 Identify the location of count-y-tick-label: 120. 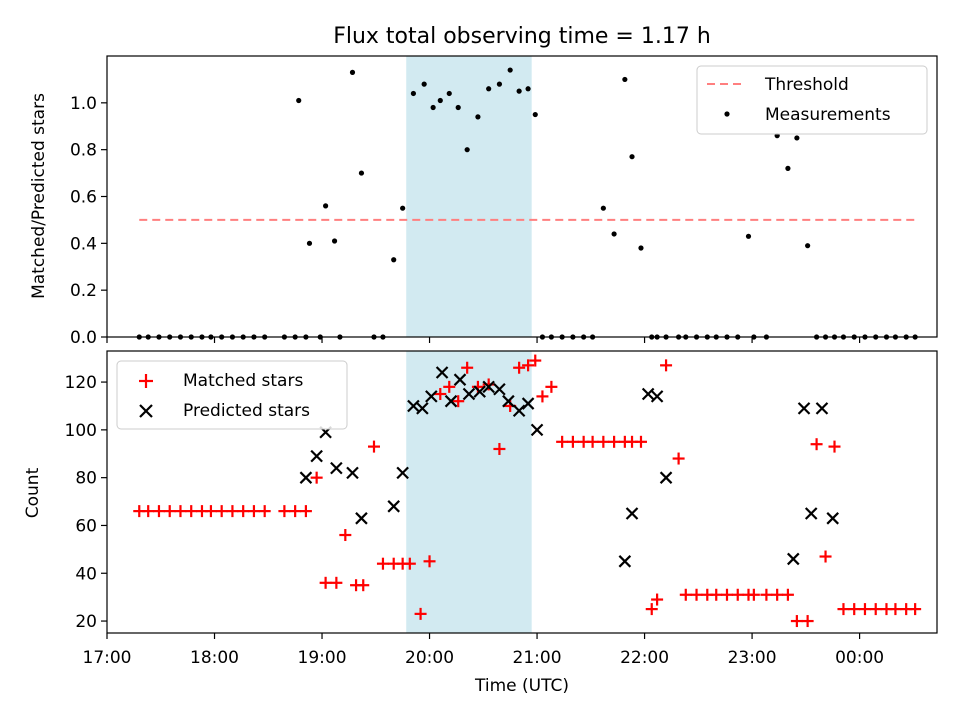
(81, 383).